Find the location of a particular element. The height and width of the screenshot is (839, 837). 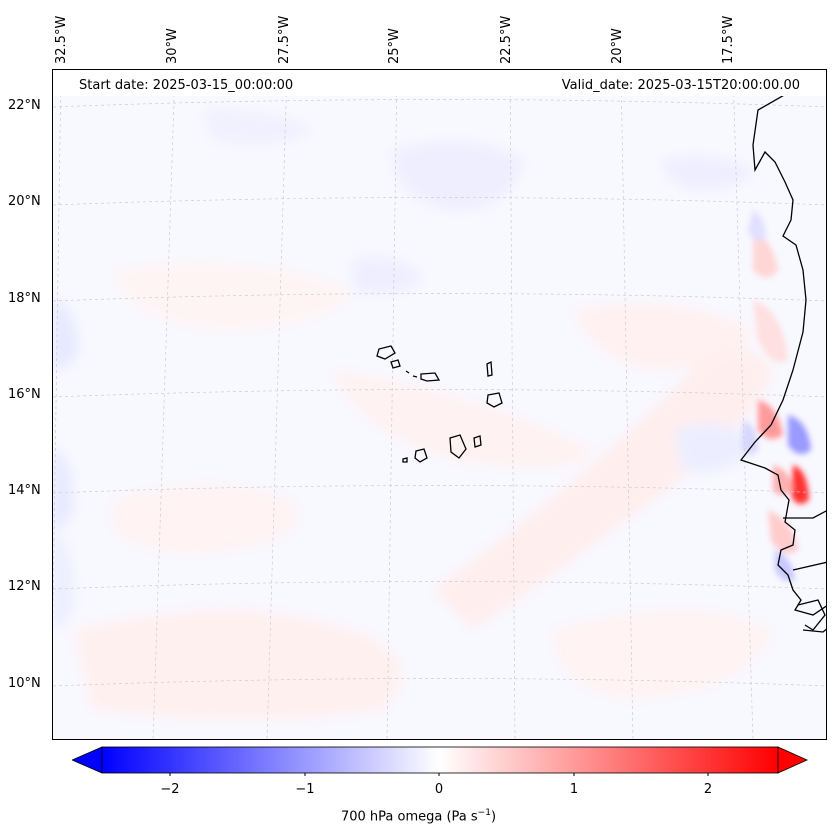

colorbar-gradient is located at coordinates (440, 760).